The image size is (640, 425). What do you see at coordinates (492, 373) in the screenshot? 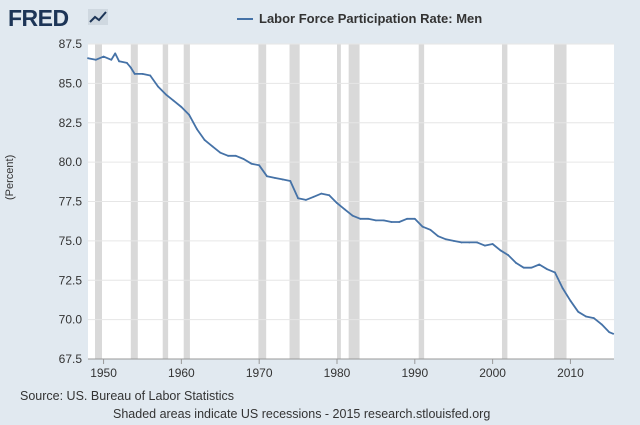
I see `x-tick-label: 2000` at bounding box center [492, 373].